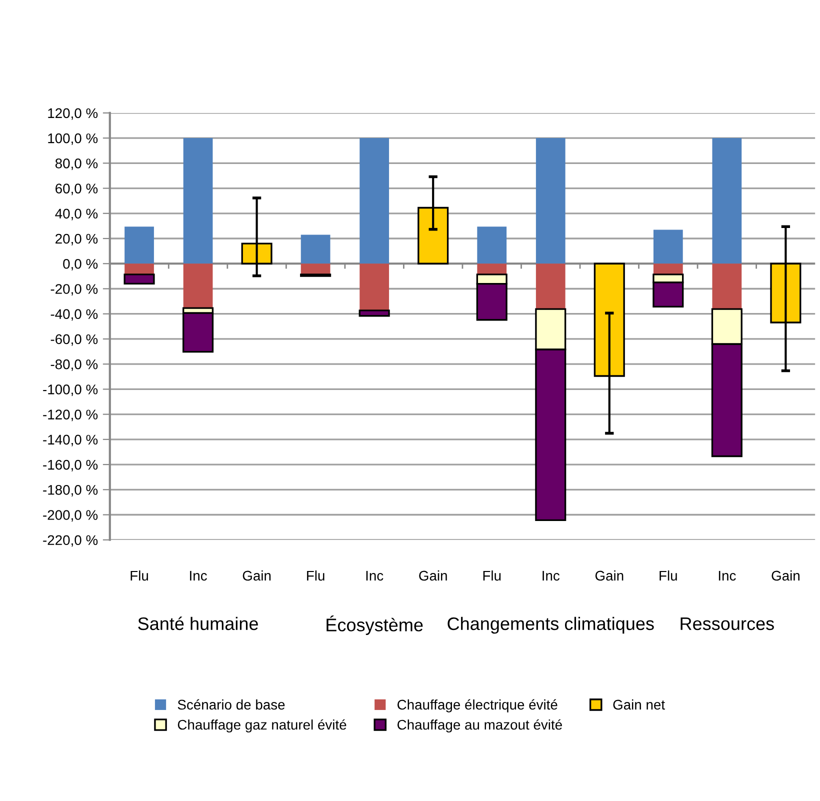  I want to click on y-tick-label: -160,0 %, so click(70, 466).